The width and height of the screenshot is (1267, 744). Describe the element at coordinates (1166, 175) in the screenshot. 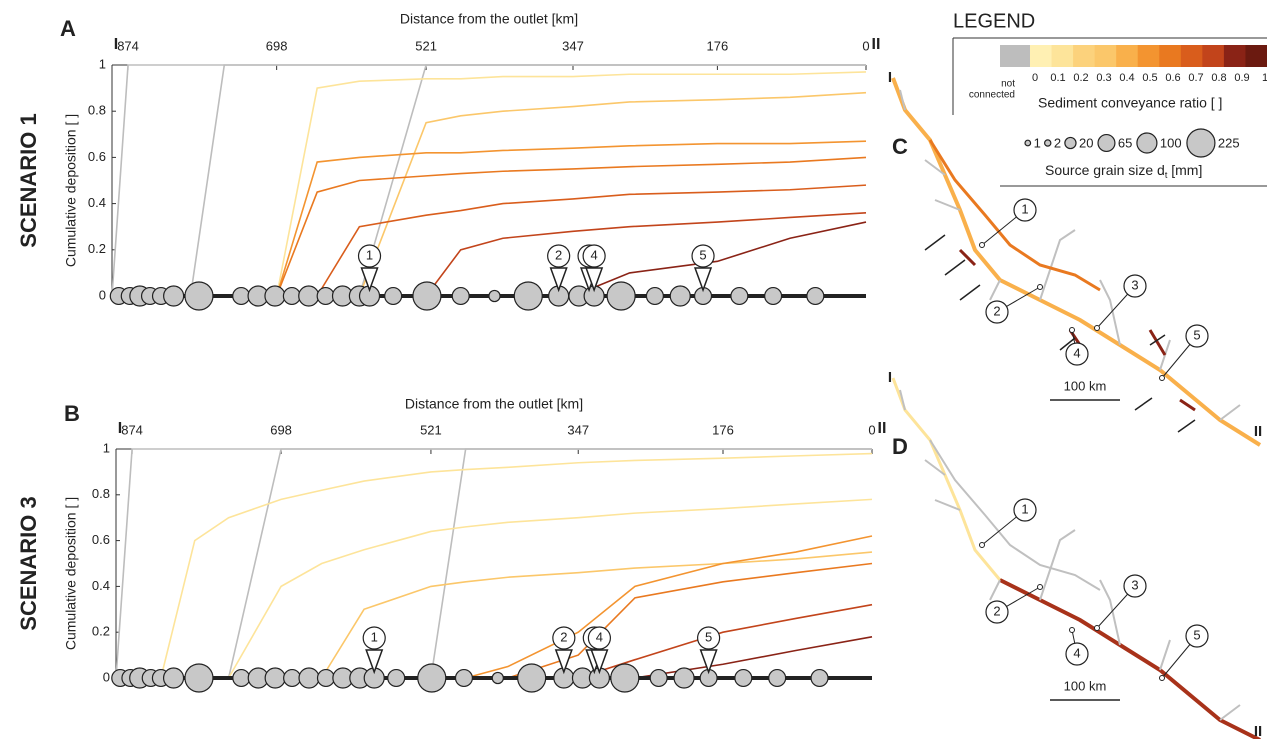

I see `size-label-part: t` at that location.